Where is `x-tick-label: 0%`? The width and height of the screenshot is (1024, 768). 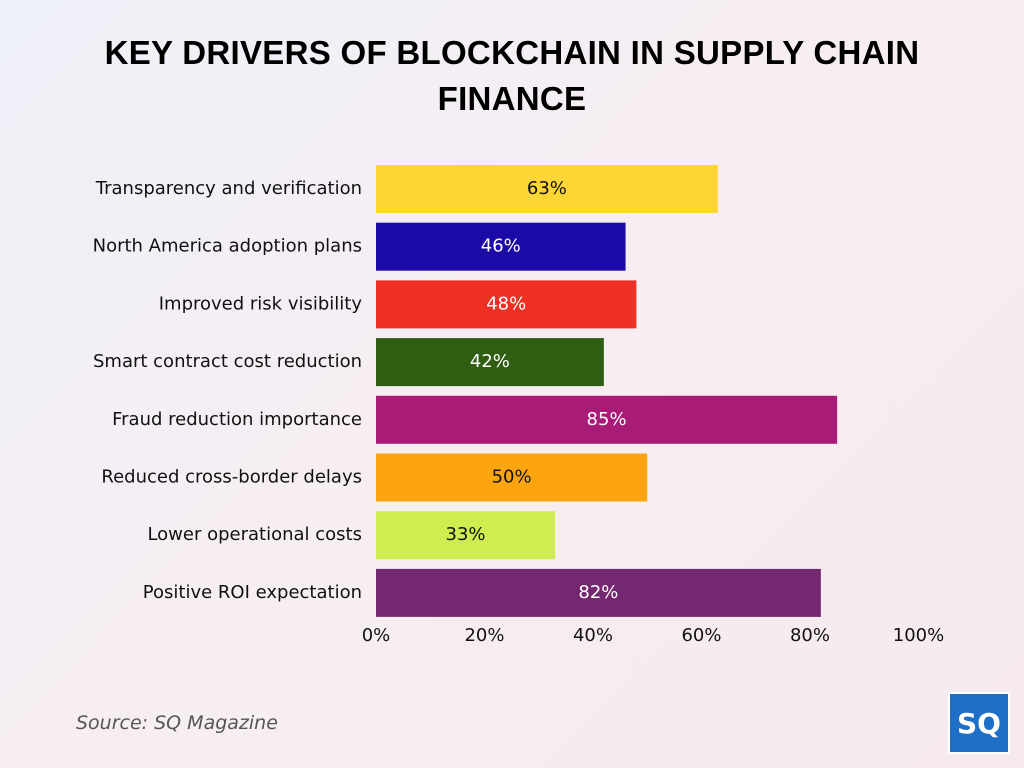 x-tick-label: 0% is located at coordinates (376, 635).